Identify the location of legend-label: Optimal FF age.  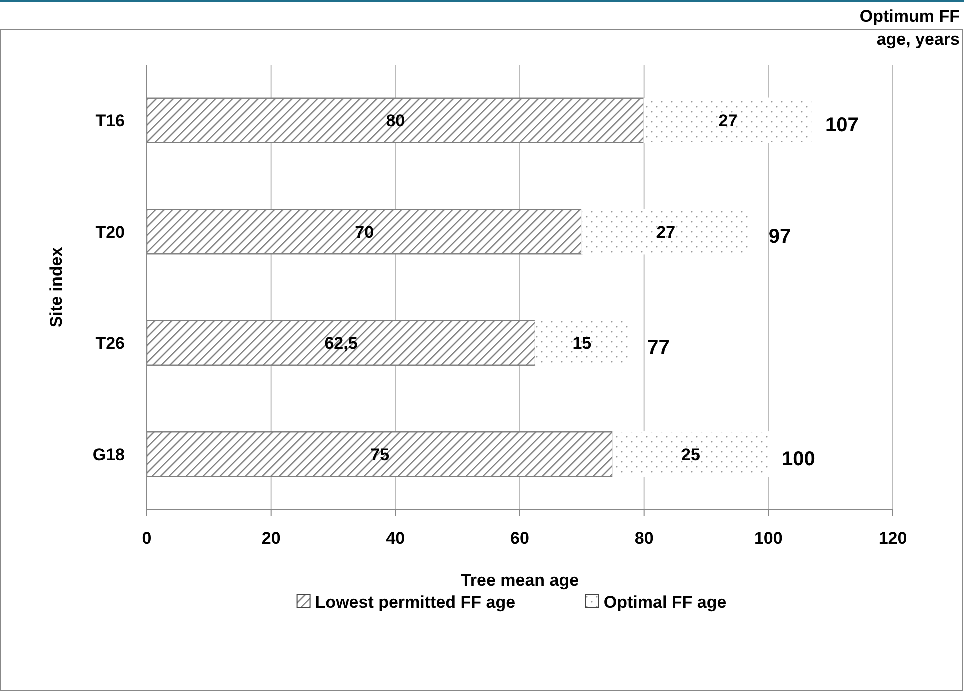
(665, 602).